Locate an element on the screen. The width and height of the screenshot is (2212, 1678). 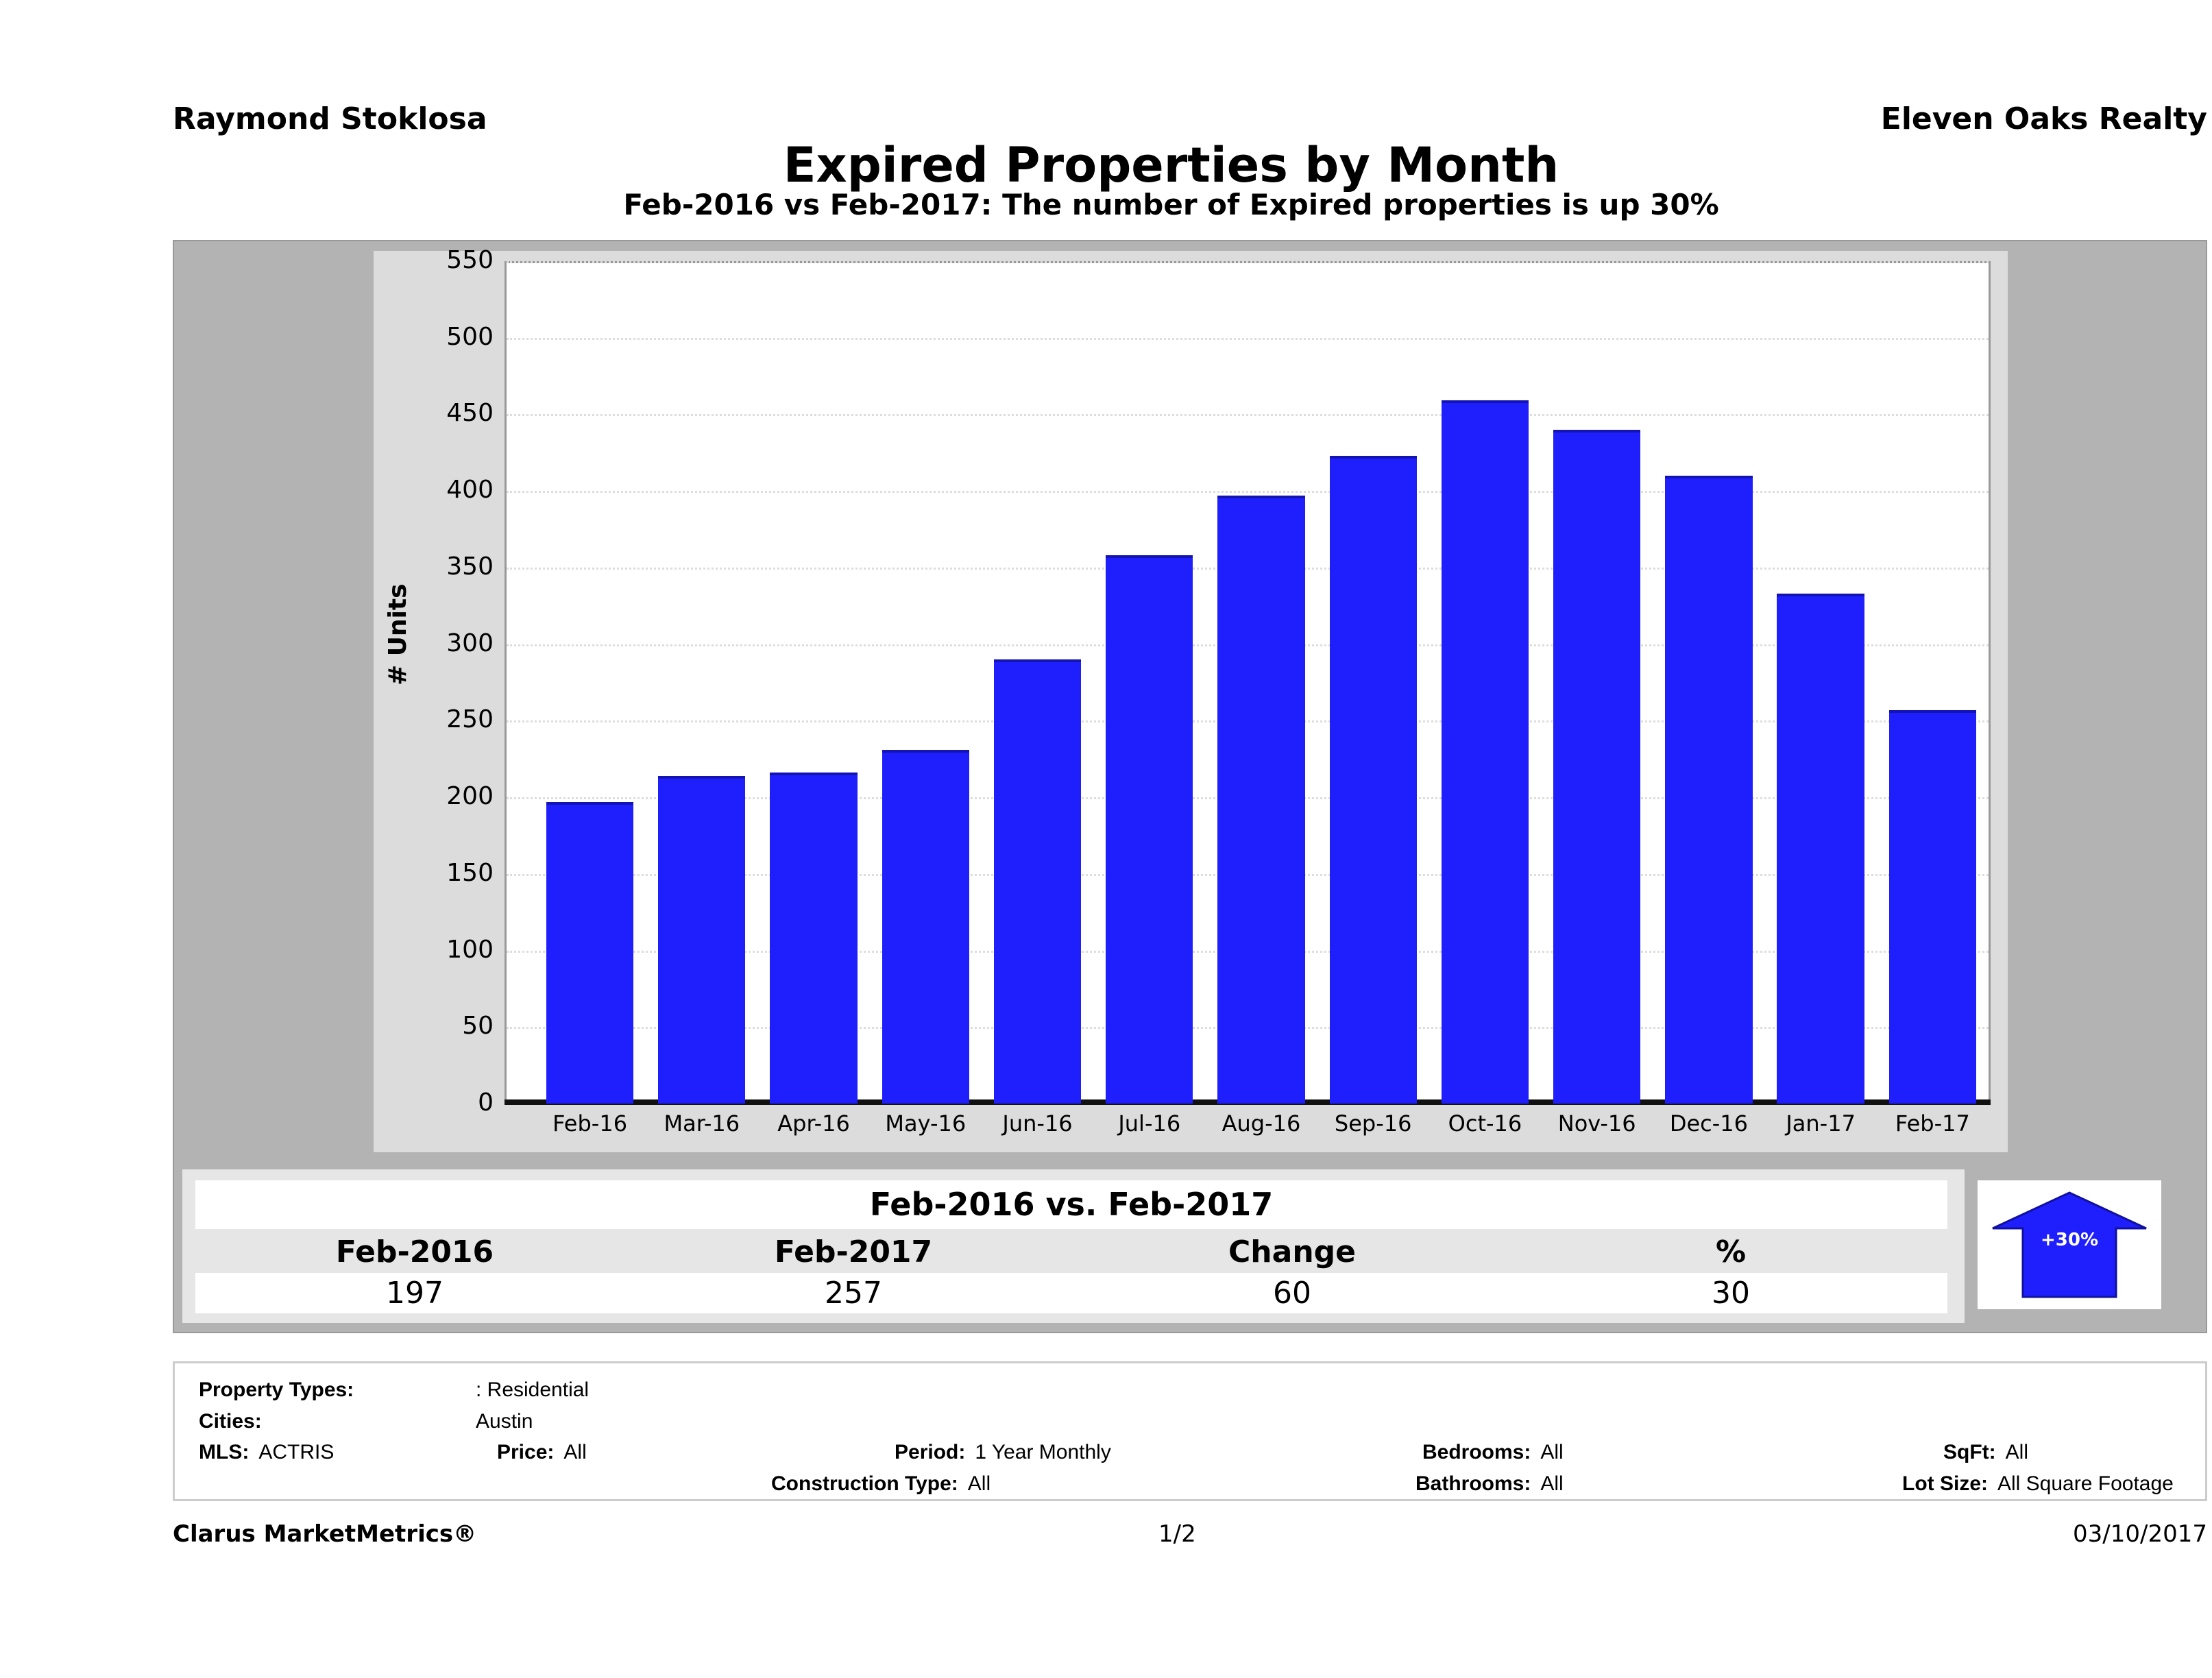
cities-field: Cities: Austin is located at coordinates (366, 1421).